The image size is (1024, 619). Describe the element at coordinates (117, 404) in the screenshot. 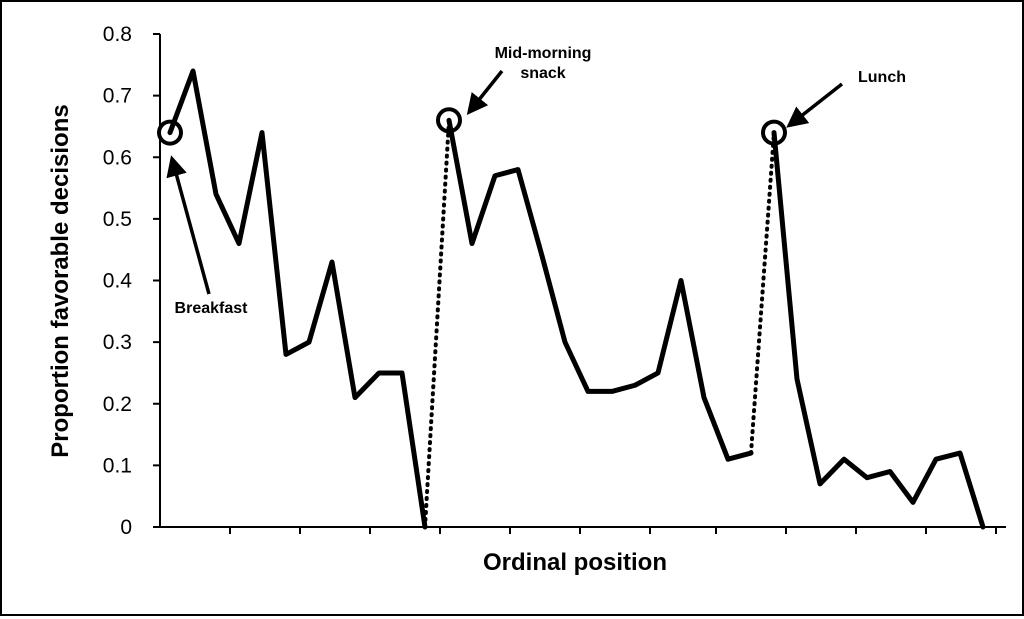

I see `y-tick-label: 0.2` at that location.